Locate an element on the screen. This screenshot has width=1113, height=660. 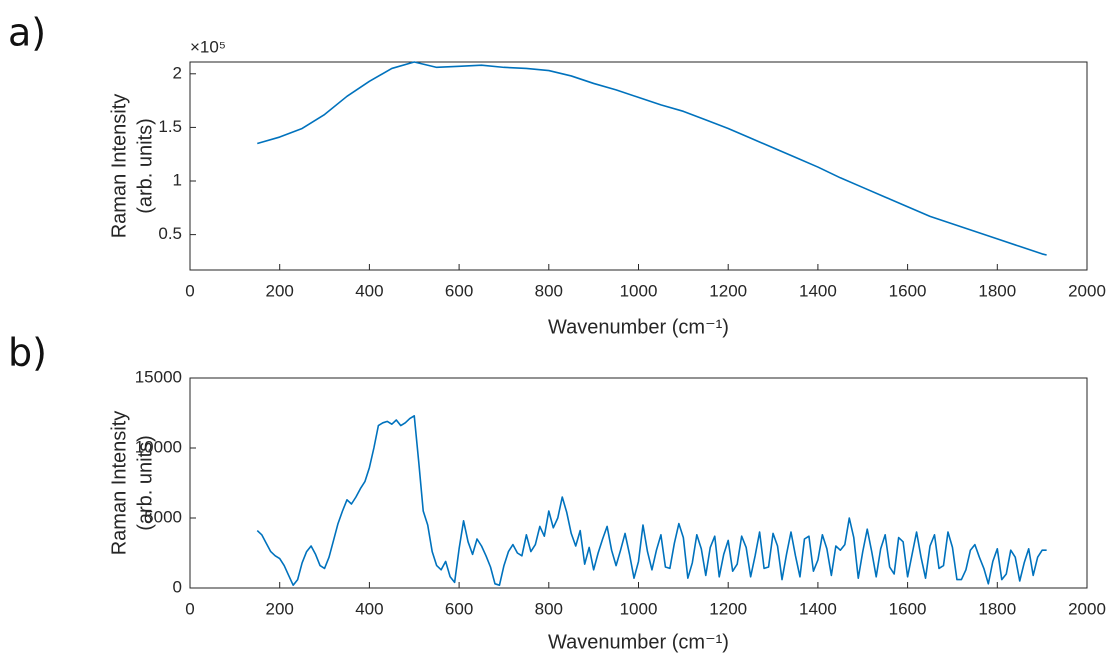
y-tick-label: 15000 is located at coordinates (158, 376).